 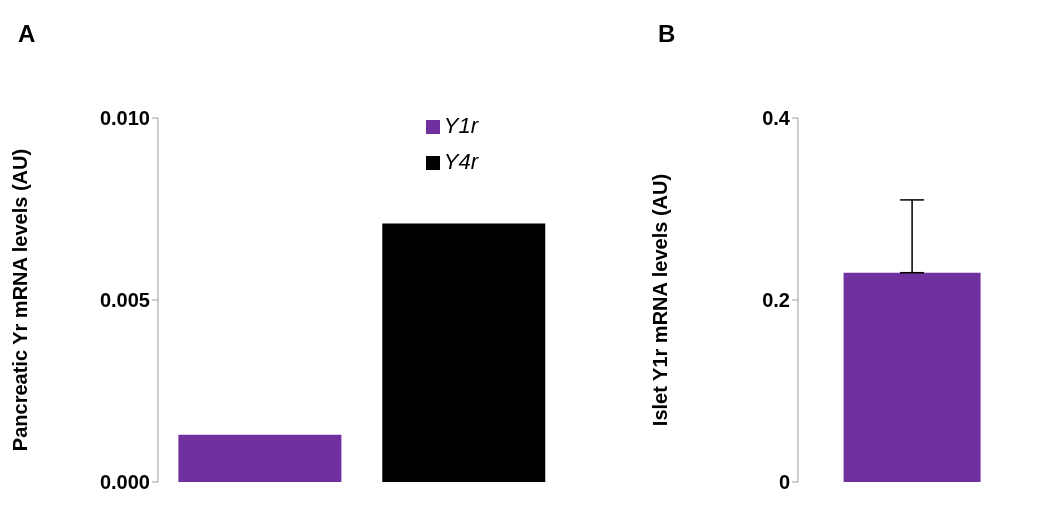 What do you see at coordinates (124, 482) in the screenshot?
I see `y-tick-label: 0.000` at bounding box center [124, 482].